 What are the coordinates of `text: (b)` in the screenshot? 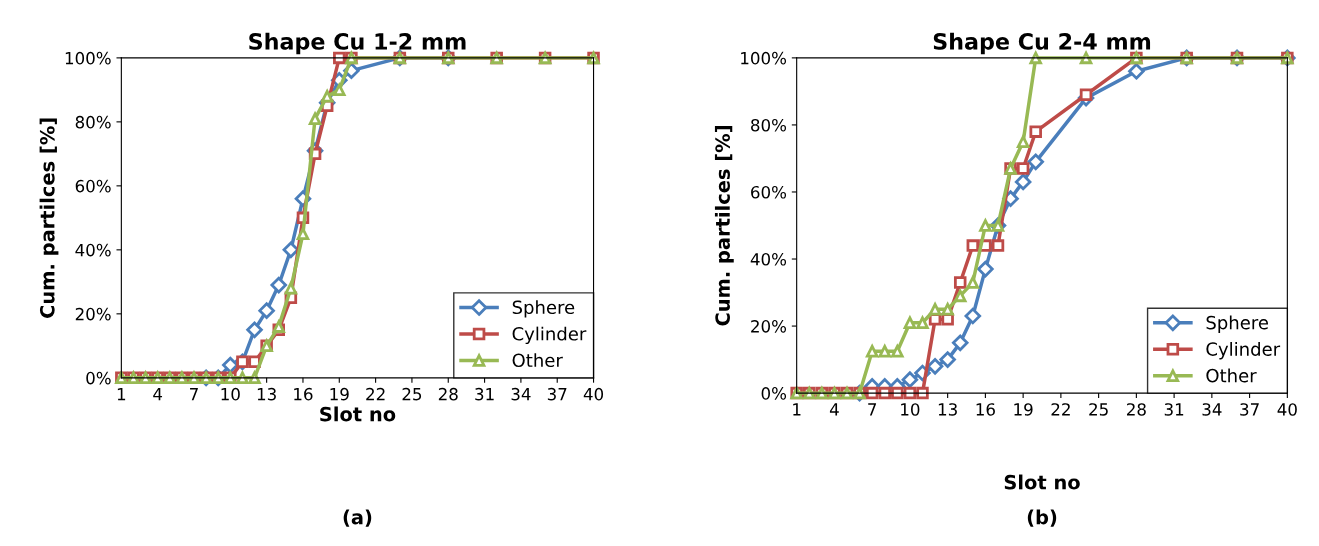 It's located at (1042, 518).